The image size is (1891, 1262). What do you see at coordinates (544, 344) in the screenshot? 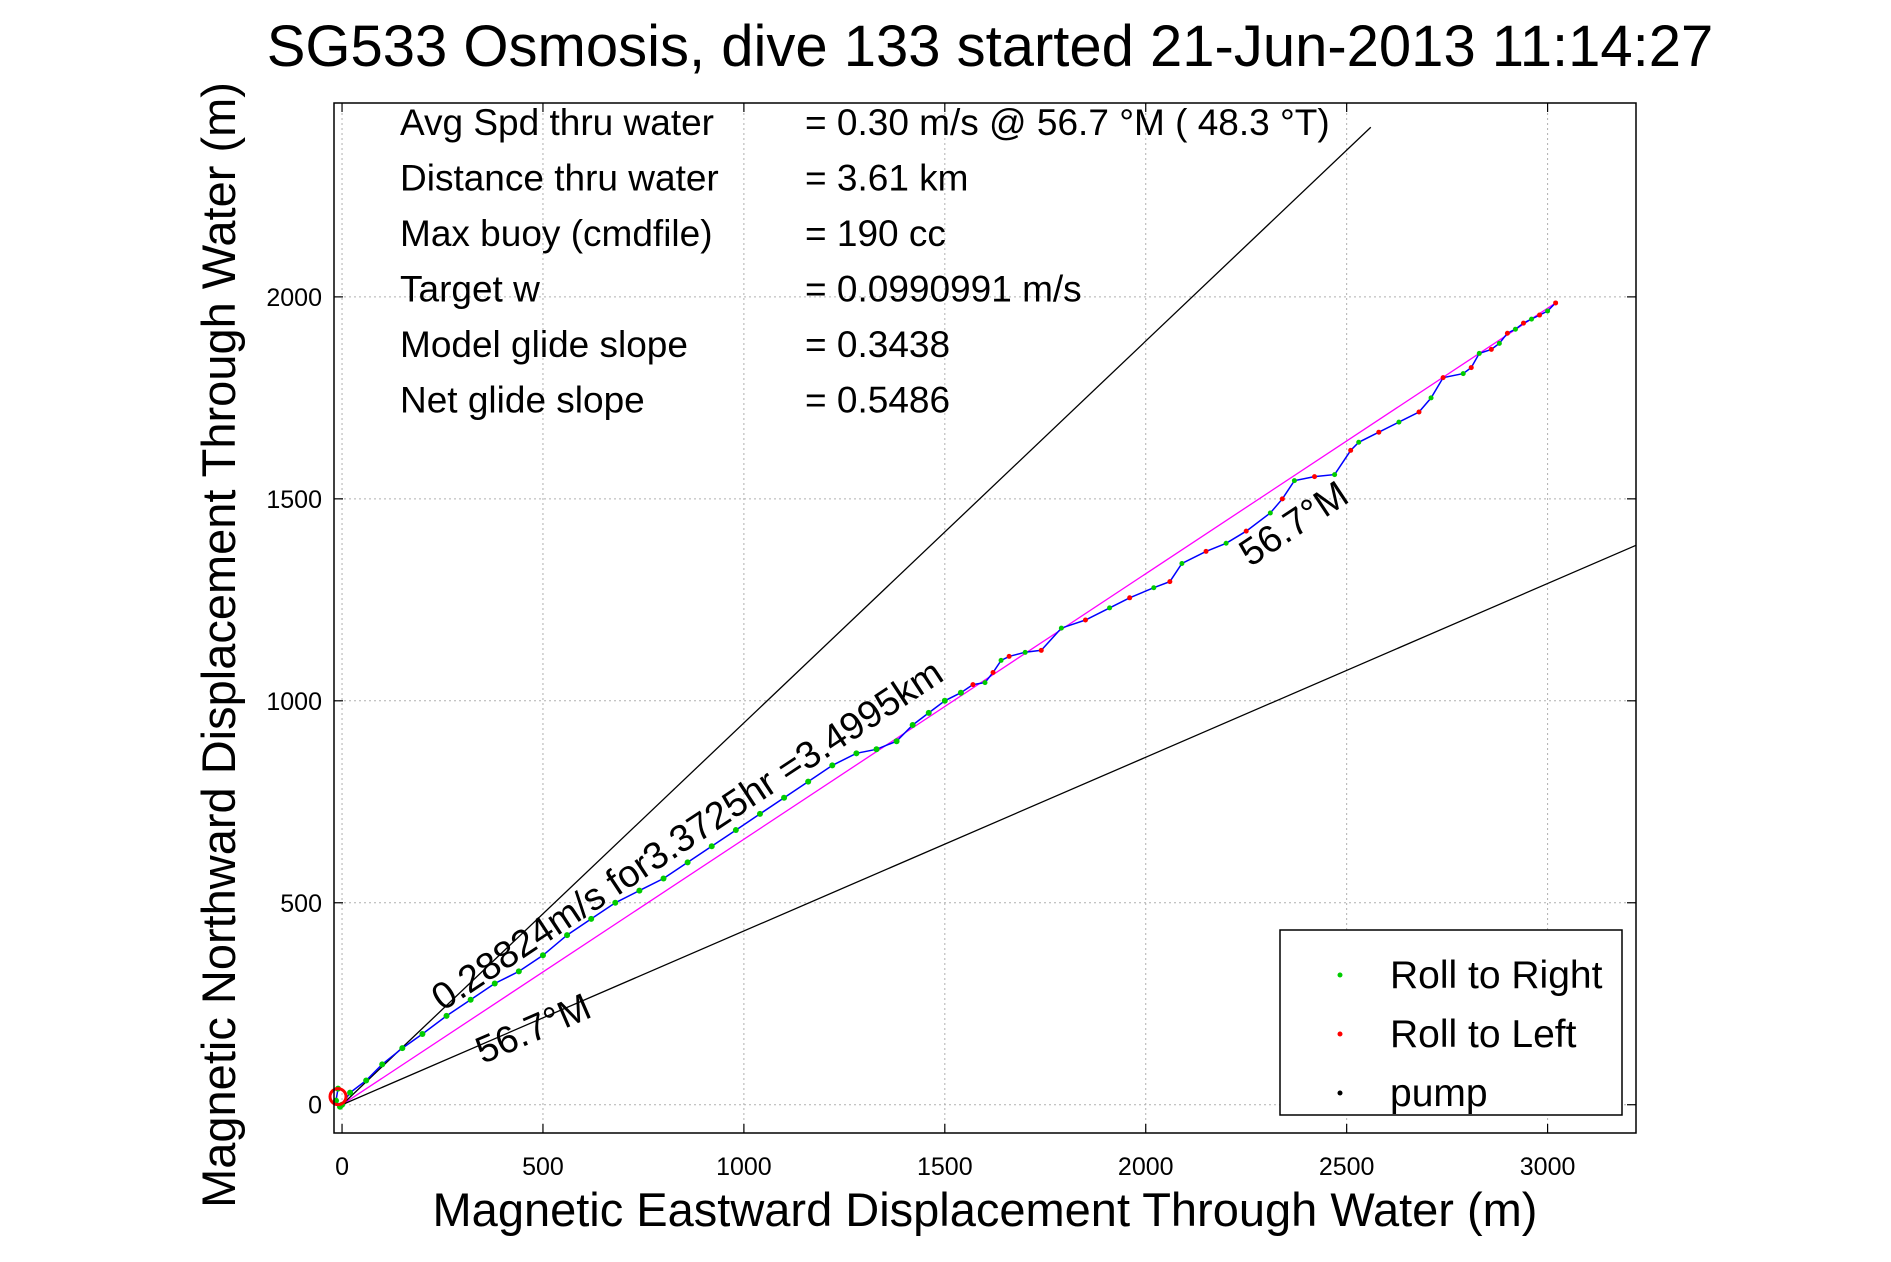
I see `stat-label: Model glide slope` at bounding box center [544, 344].